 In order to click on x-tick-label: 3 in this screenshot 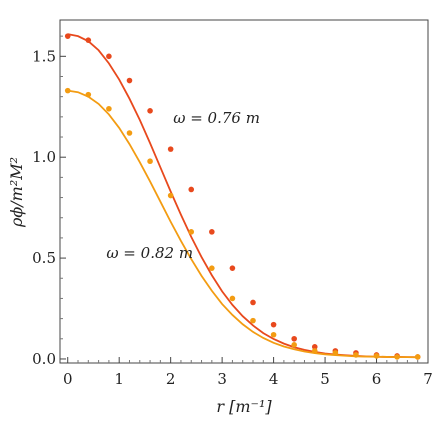, I will do `click(222, 379)`.